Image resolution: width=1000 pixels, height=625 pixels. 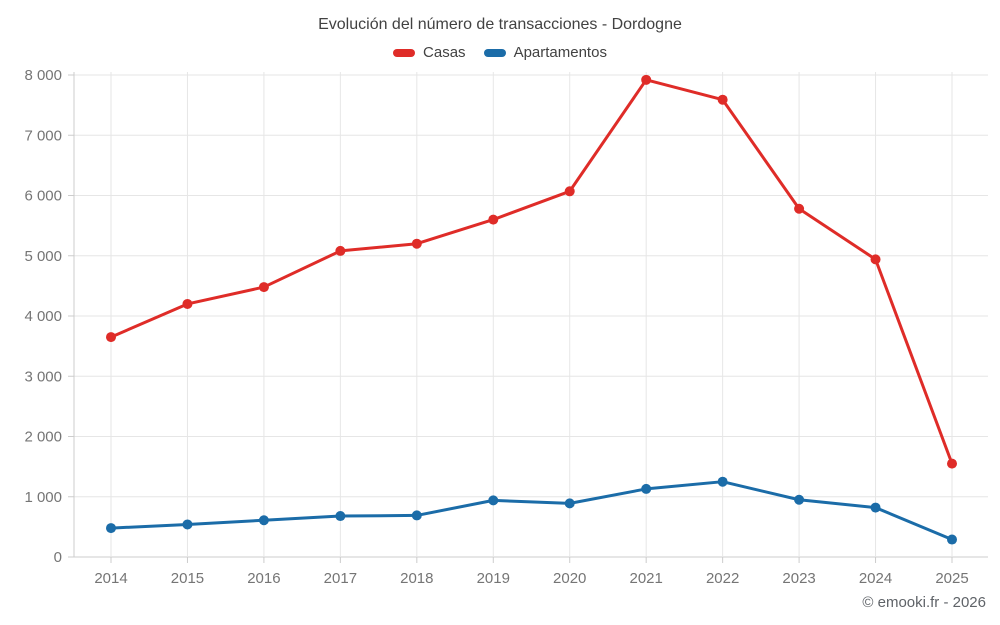 What do you see at coordinates (493, 578) in the screenshot?
I see `x-axis-label: 2019` at bounding box center [493, 578].